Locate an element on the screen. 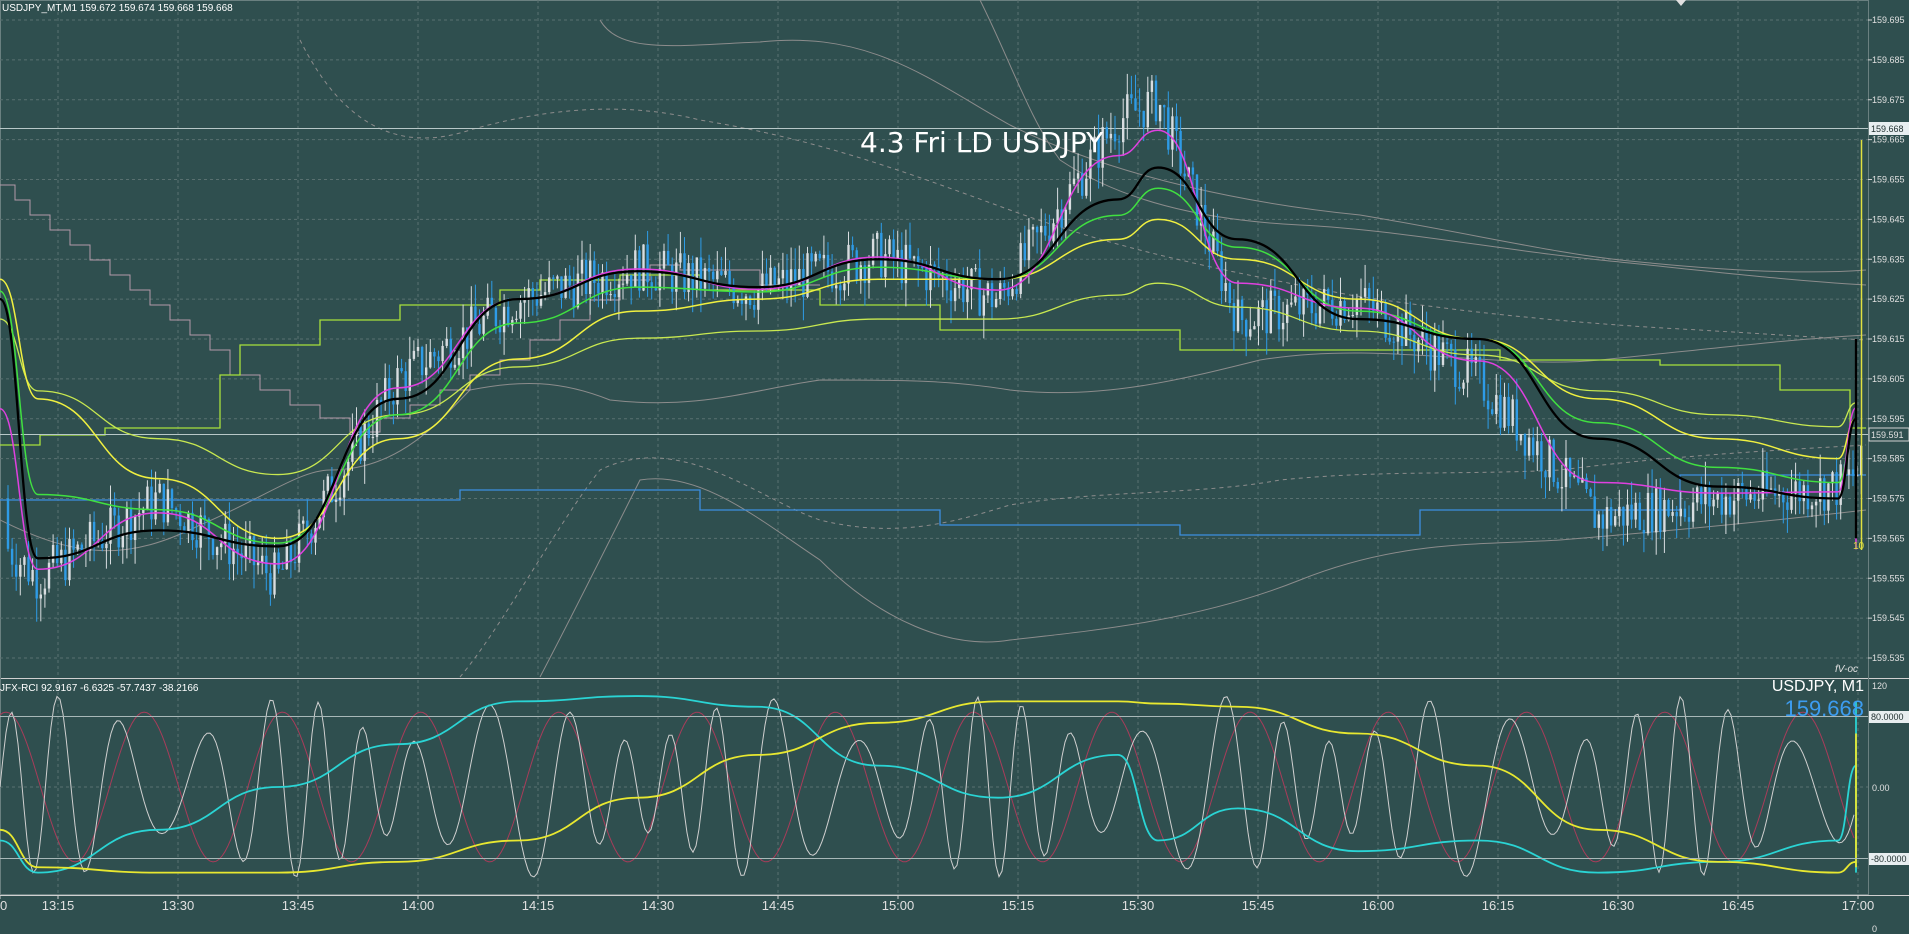 Image resolution: width=1909 pixels, height=934 pixels. price-tick-label: 159.605 is located at coordinates (1888, 379).